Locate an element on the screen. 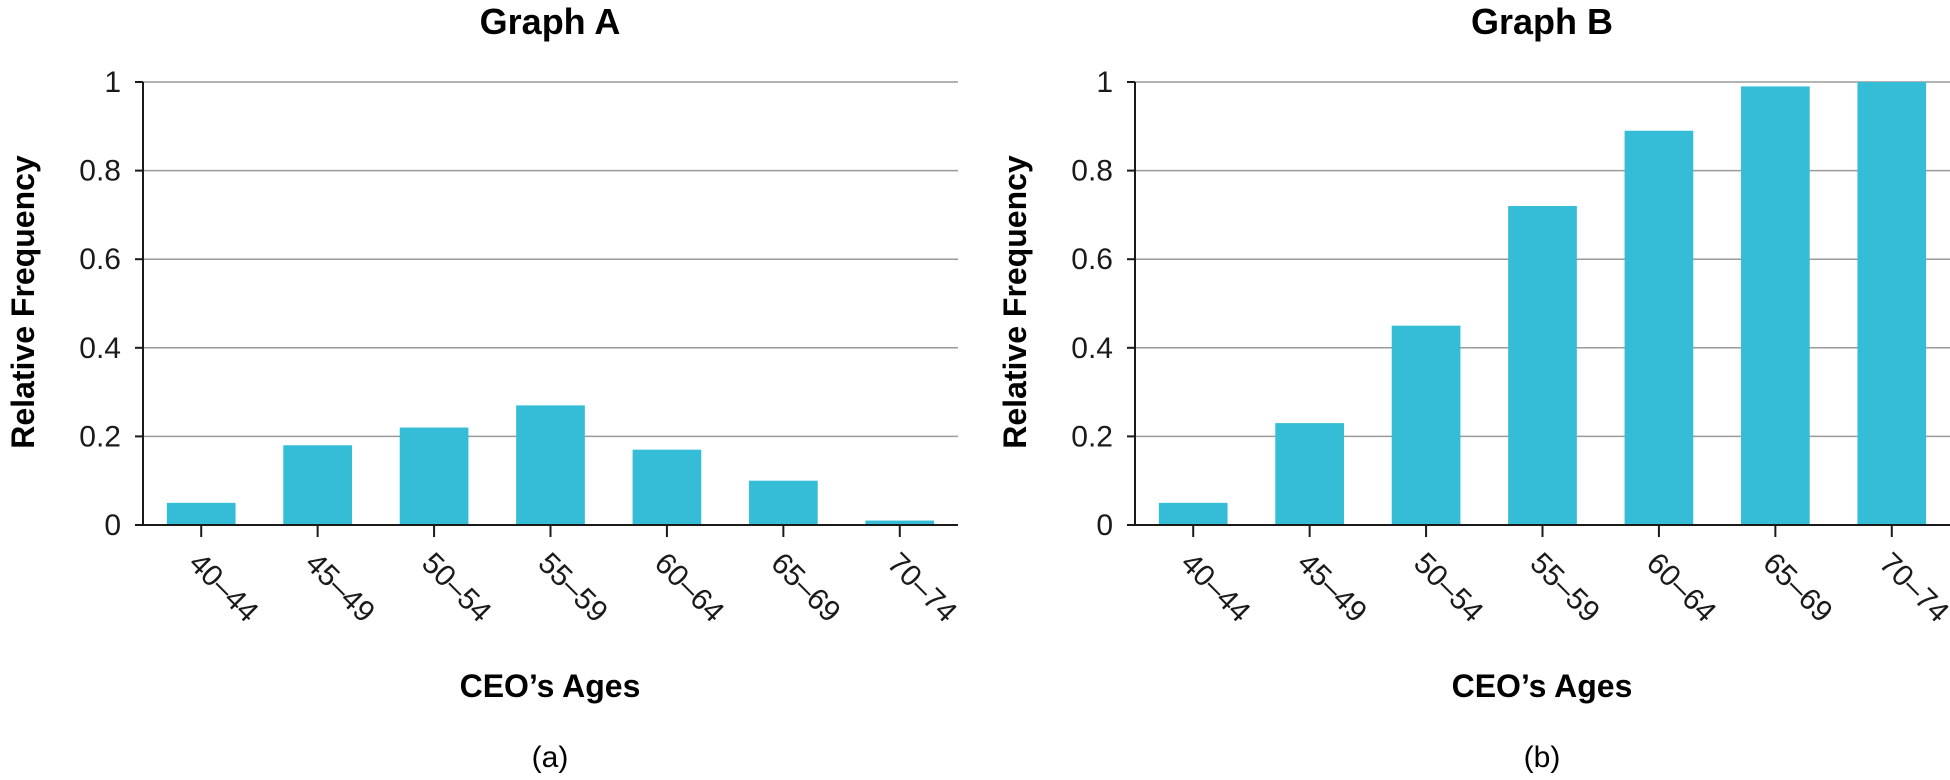 The image size is (1950, 780). bars is located at coordinates (550, 465).